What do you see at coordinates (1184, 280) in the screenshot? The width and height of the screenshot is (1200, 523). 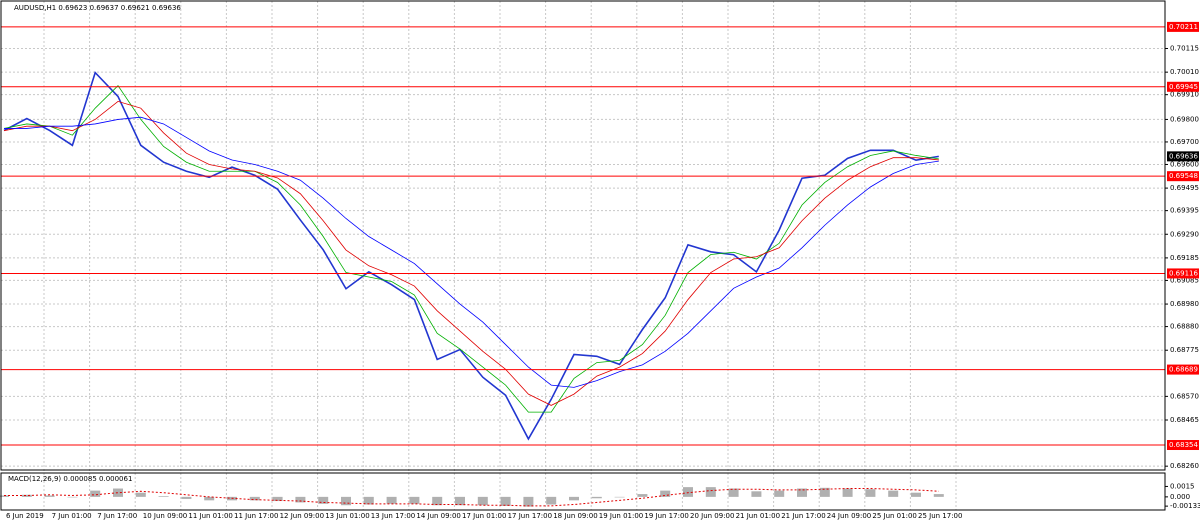 I see `y-tick-label: 0.69085` at bounding box center [1184, 280].